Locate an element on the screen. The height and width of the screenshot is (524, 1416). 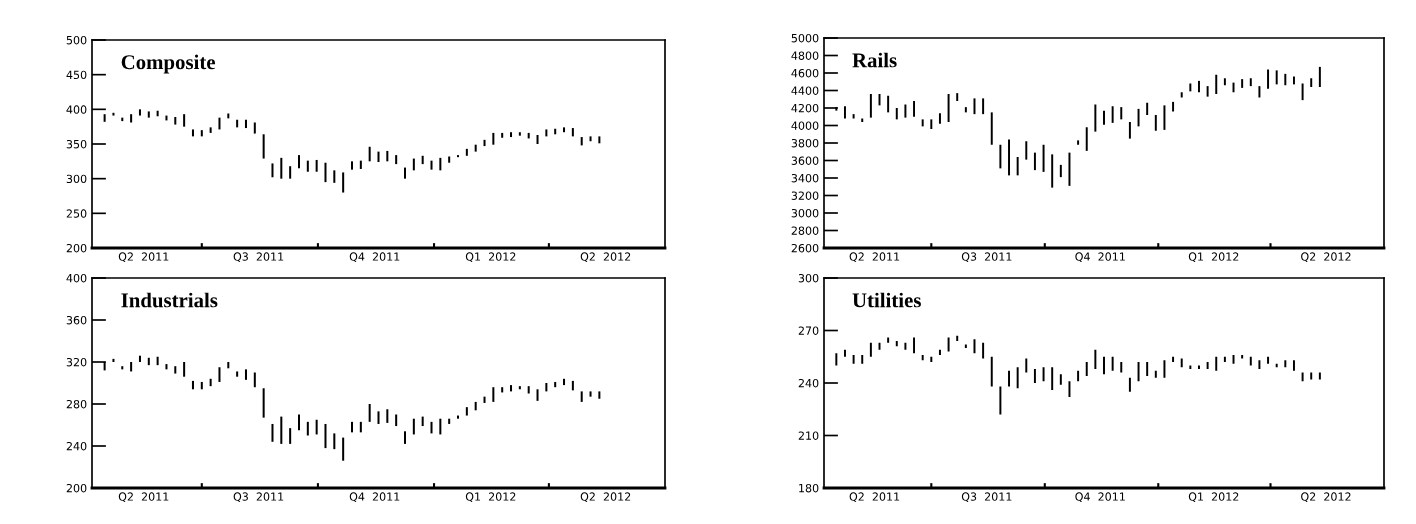
y-tick-label: 3600 is located at coordinates (805, 160).